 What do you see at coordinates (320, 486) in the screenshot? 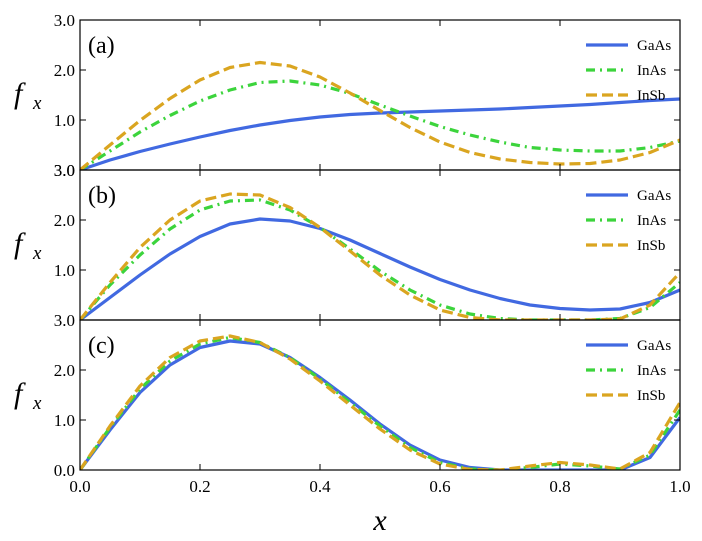
I see `x-tick-label: 0.4` at bounding box center [320, 486].